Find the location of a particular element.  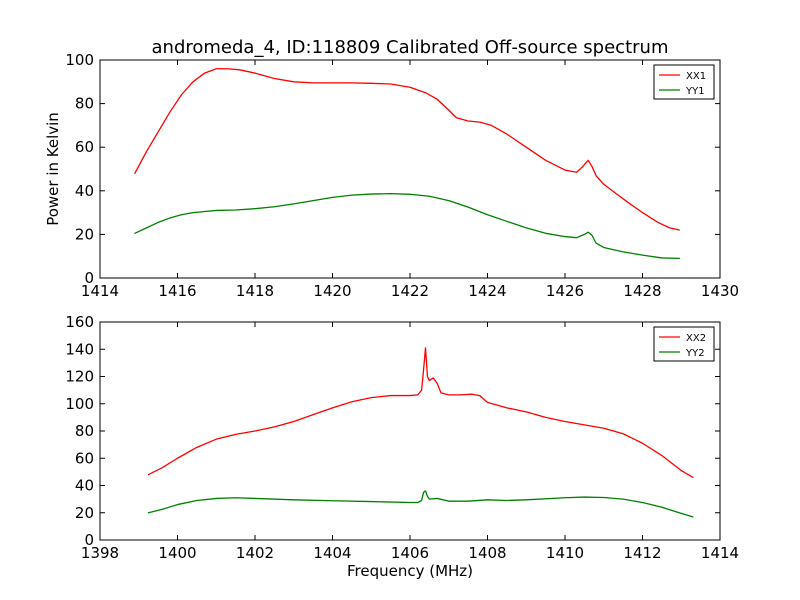

top-x-tick-label: 1424 is located at coordinates (487, 291).